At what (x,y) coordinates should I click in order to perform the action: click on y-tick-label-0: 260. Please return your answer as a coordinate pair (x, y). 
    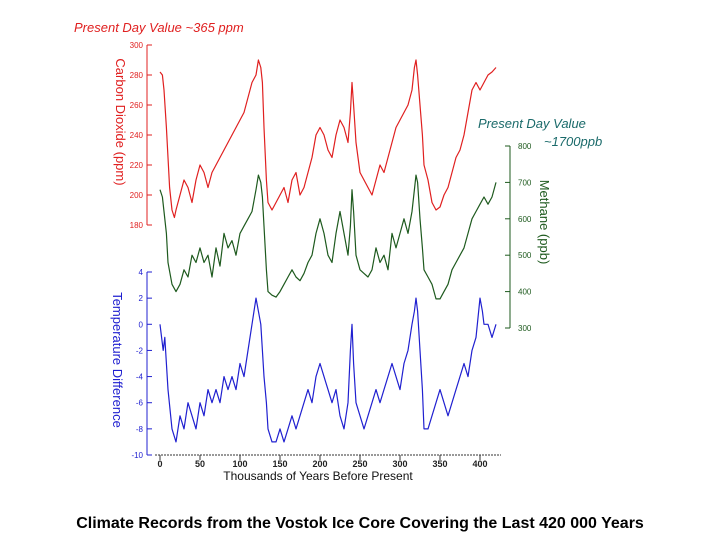
    Looking at the image, I should click on (137, 105).